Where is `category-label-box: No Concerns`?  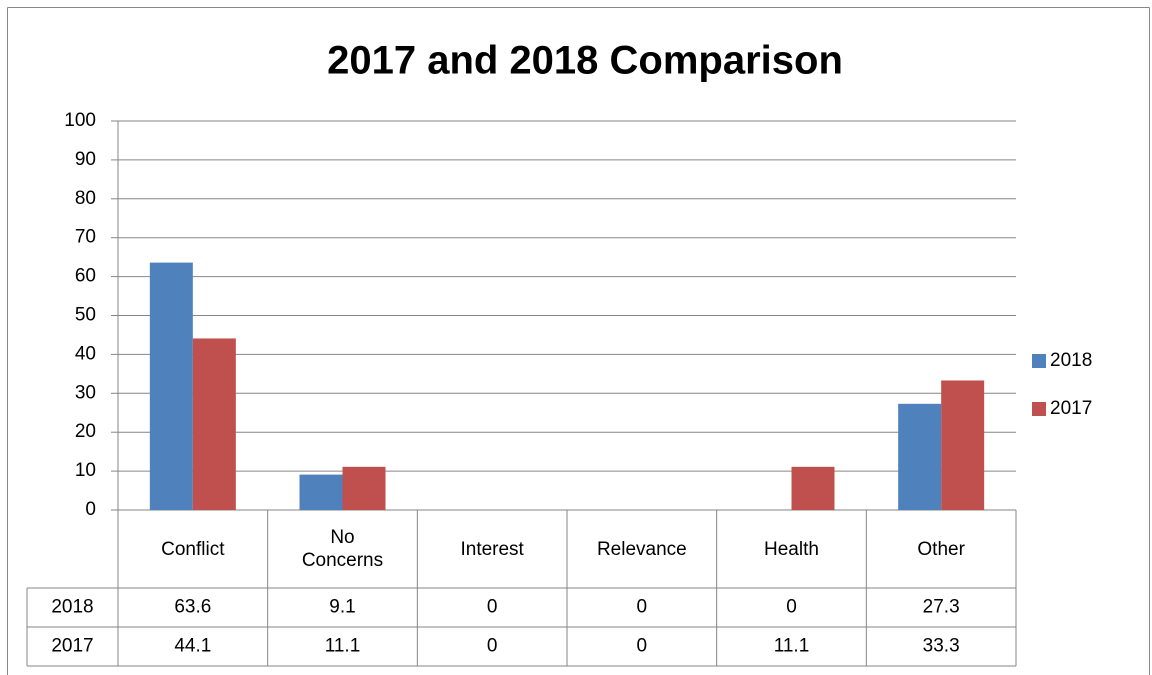 category-label-box: No Concerns is located at coordinates (343, 549).